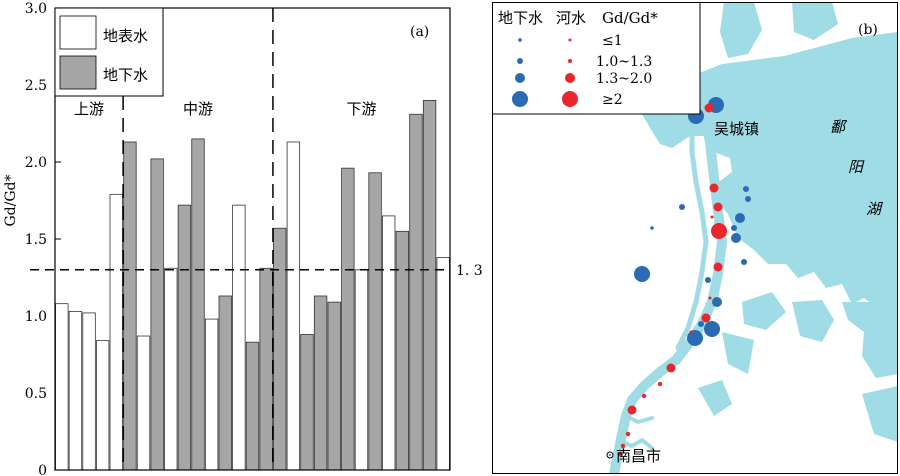 The image size is (900, 476). I want to click on legend-class-2: 1.0~1.3, so click(624, 62).